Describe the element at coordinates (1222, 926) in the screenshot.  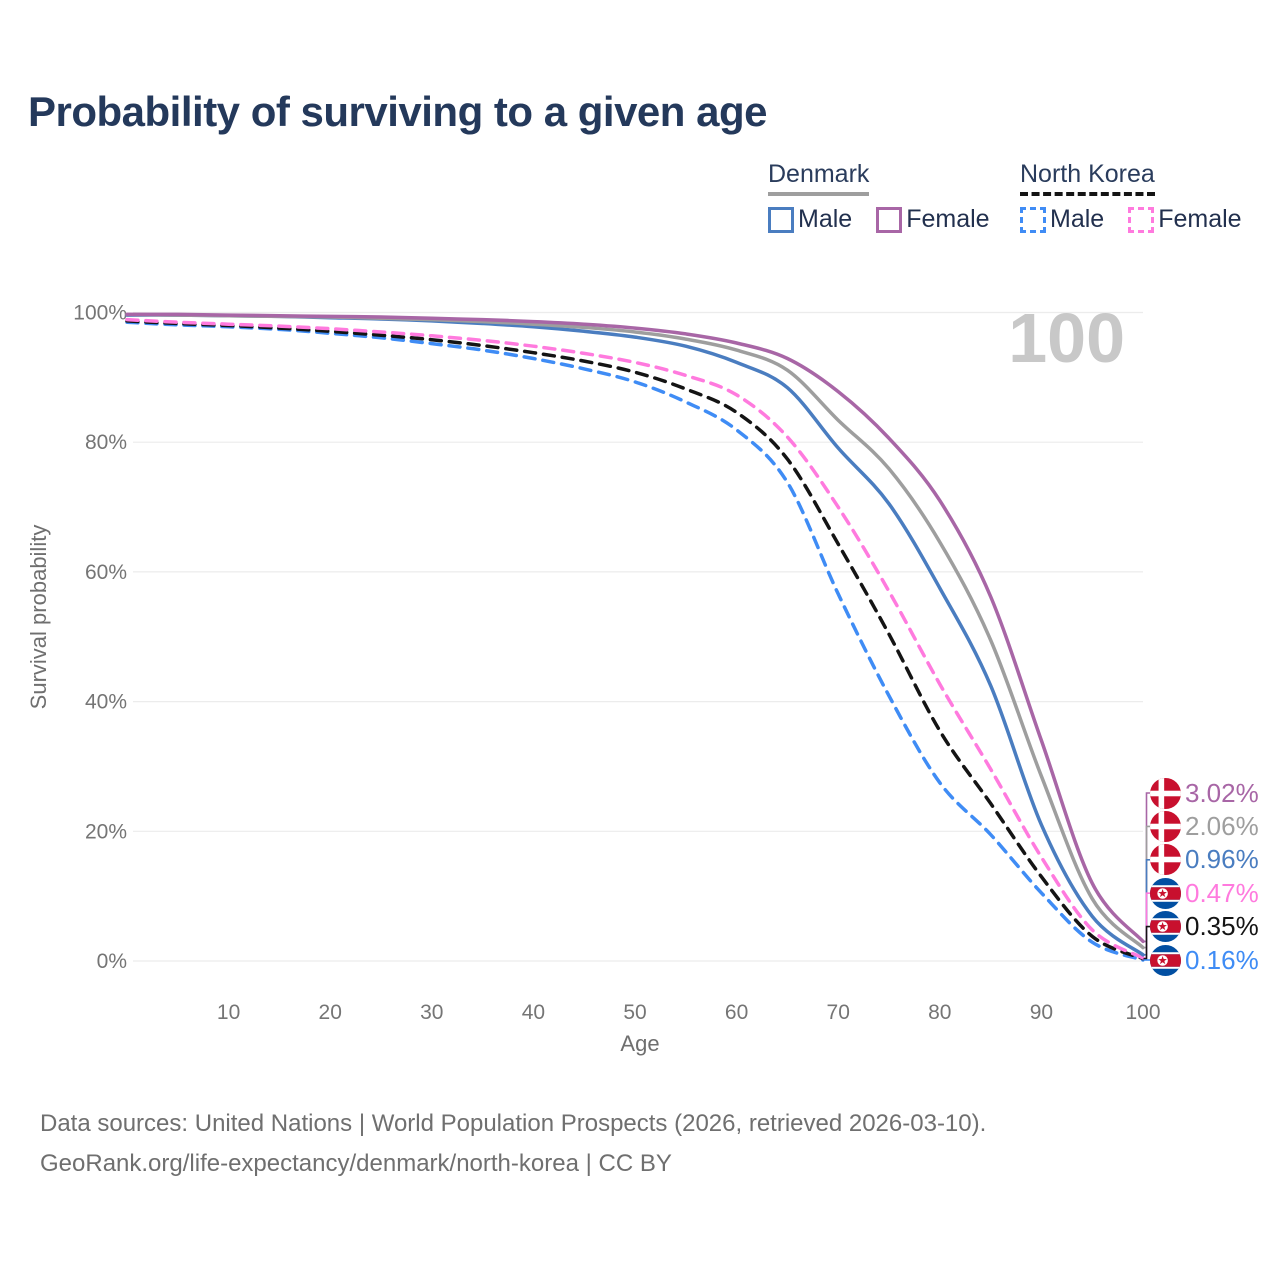
I see `end-label-value: 0.35%` at that location.